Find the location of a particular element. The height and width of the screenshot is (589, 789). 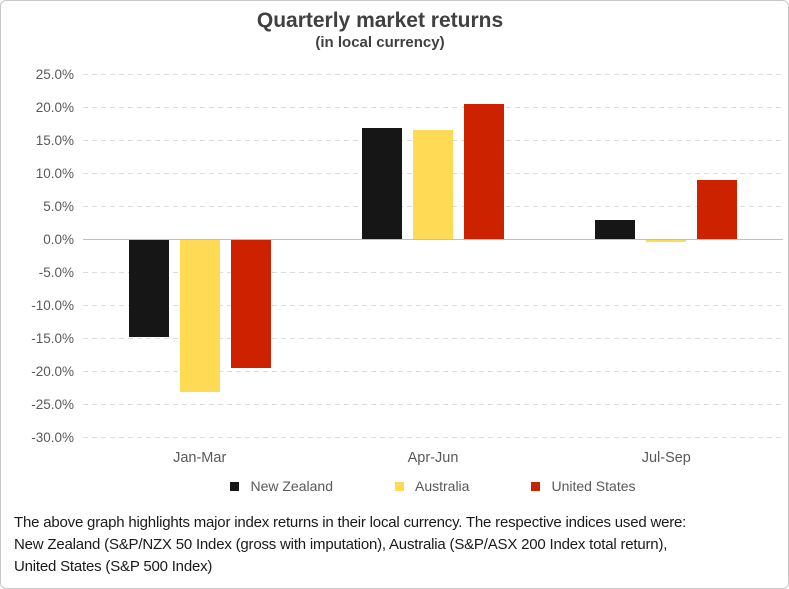

y-tick-label: -5.0% is located at coordinates (56, 272).